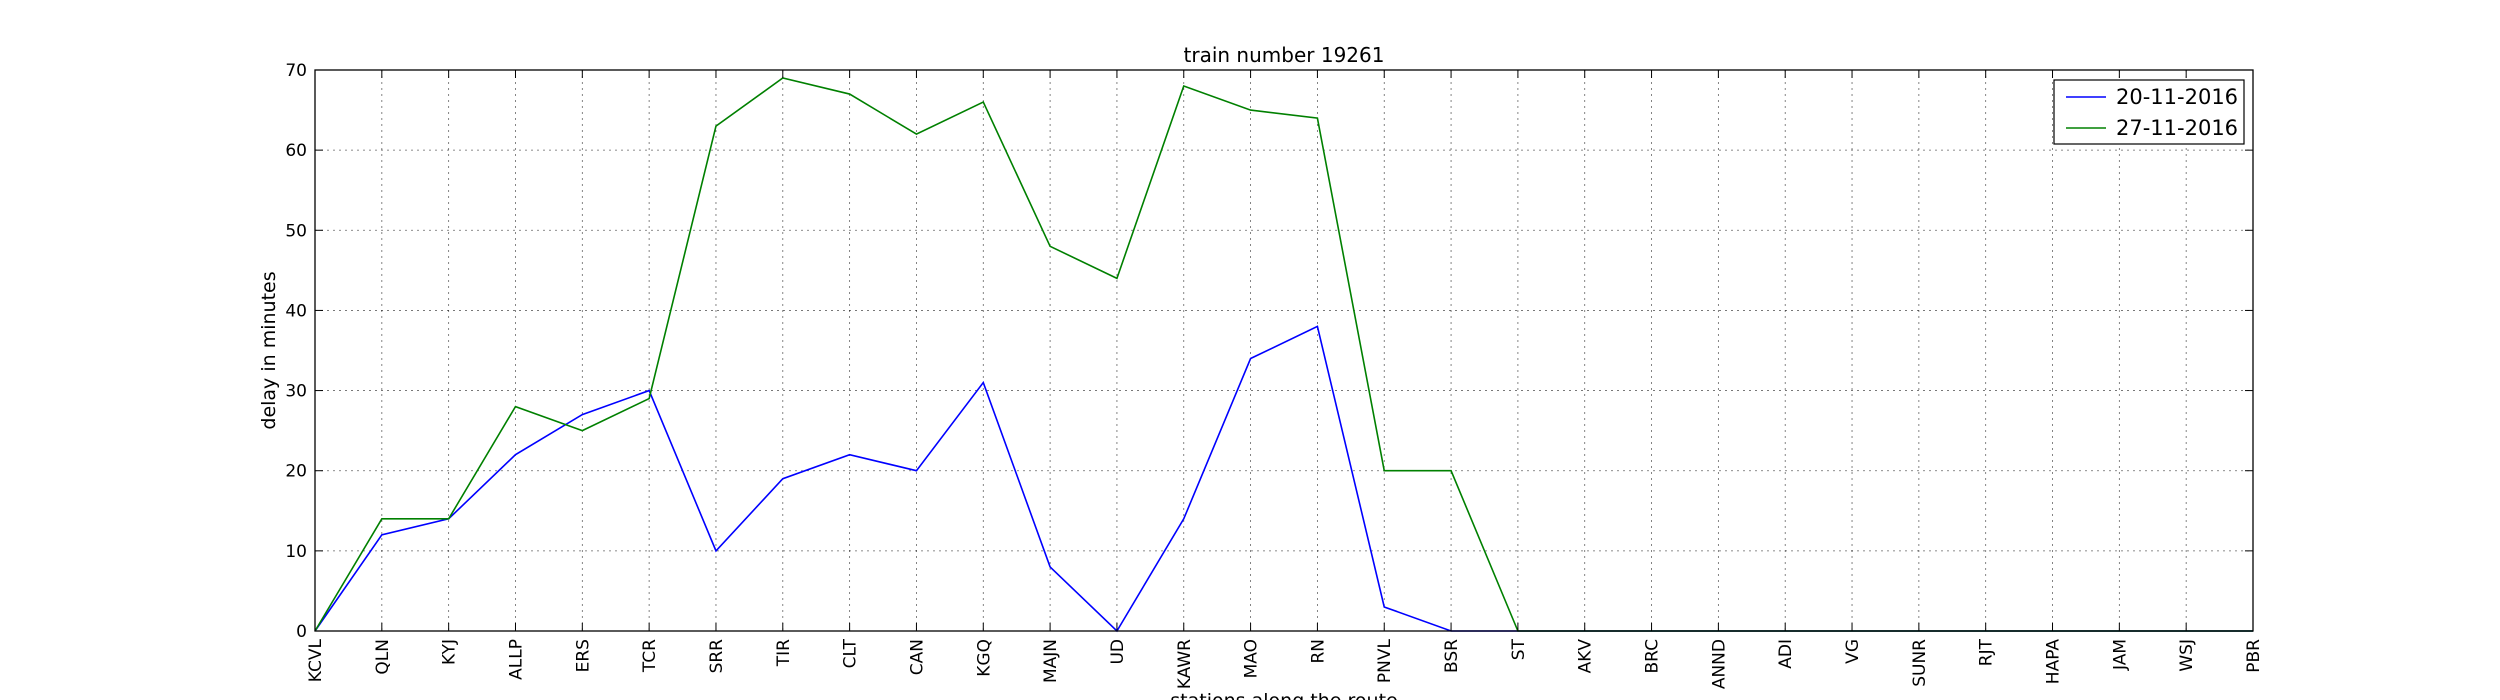  What do you see at coordinates (984, 658) in the screenshot?
I see `x-tick-label: KGQ` at bounding box center [984, 658].